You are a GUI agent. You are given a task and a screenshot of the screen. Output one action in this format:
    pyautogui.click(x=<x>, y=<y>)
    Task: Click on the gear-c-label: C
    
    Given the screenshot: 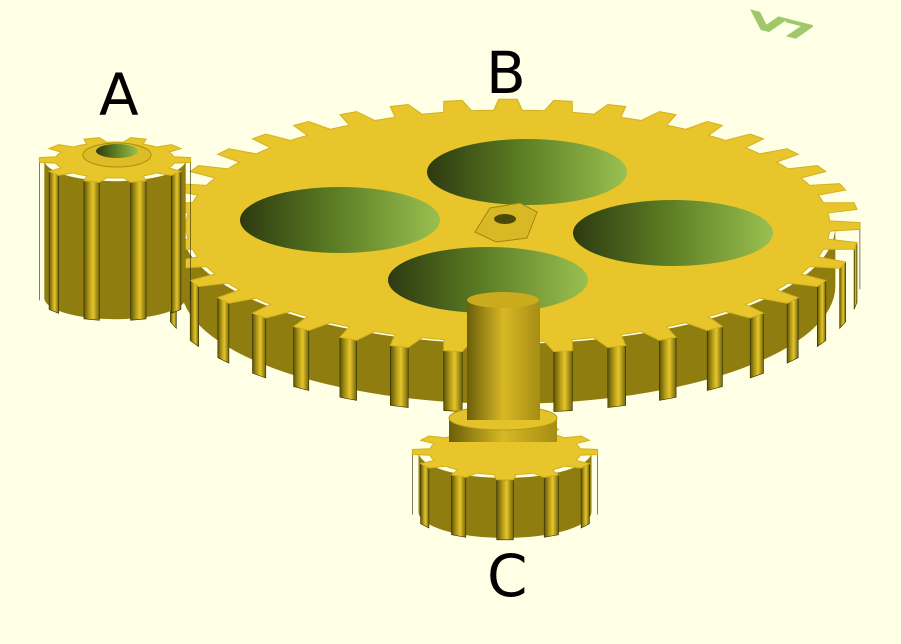 What is the action you would take?
    pyautogui.click(x=507, y=576)
    